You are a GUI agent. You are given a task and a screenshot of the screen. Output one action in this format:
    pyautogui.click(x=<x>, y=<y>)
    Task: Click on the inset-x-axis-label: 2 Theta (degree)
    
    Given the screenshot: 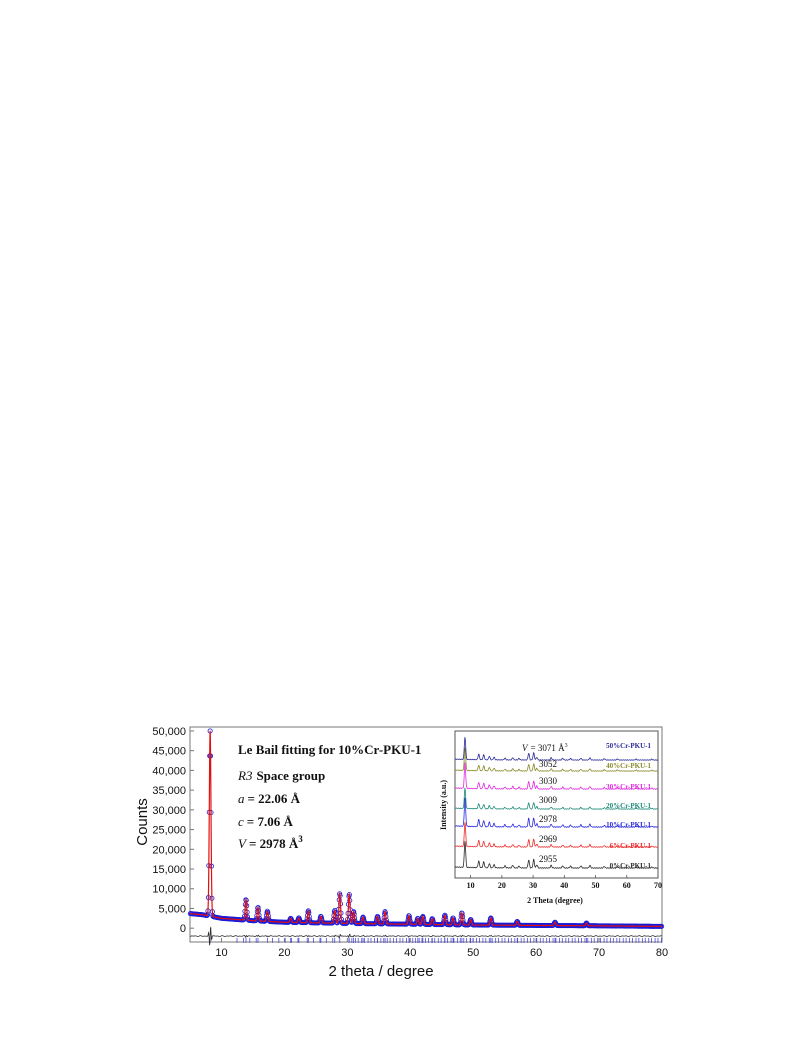 What is the action you would take?
    pyautogui.click(x=555, y=900)
    